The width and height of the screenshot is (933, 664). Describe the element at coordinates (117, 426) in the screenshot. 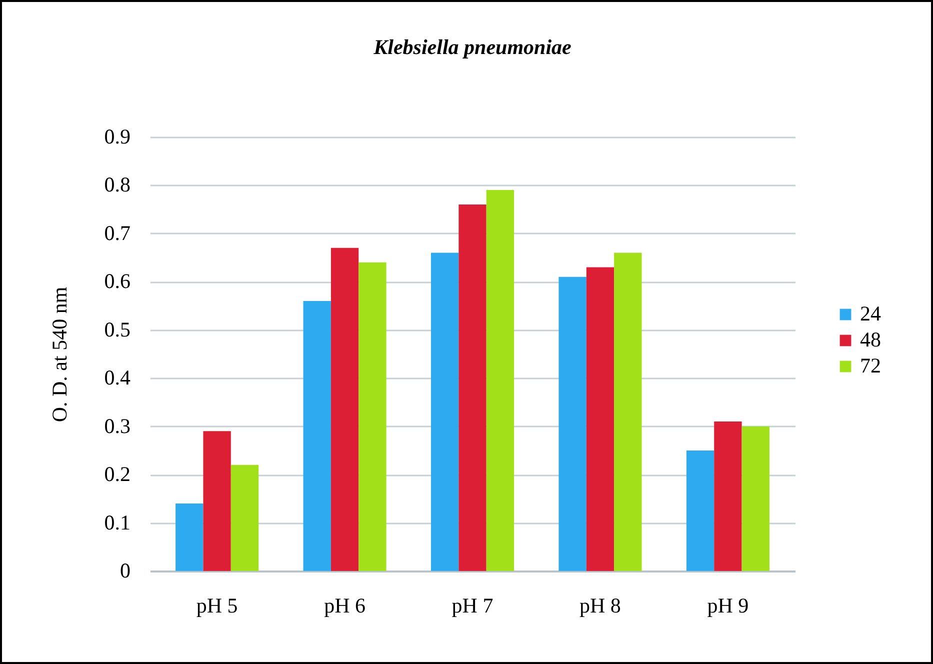

I see `y-tick-label: 0.3` at that location.